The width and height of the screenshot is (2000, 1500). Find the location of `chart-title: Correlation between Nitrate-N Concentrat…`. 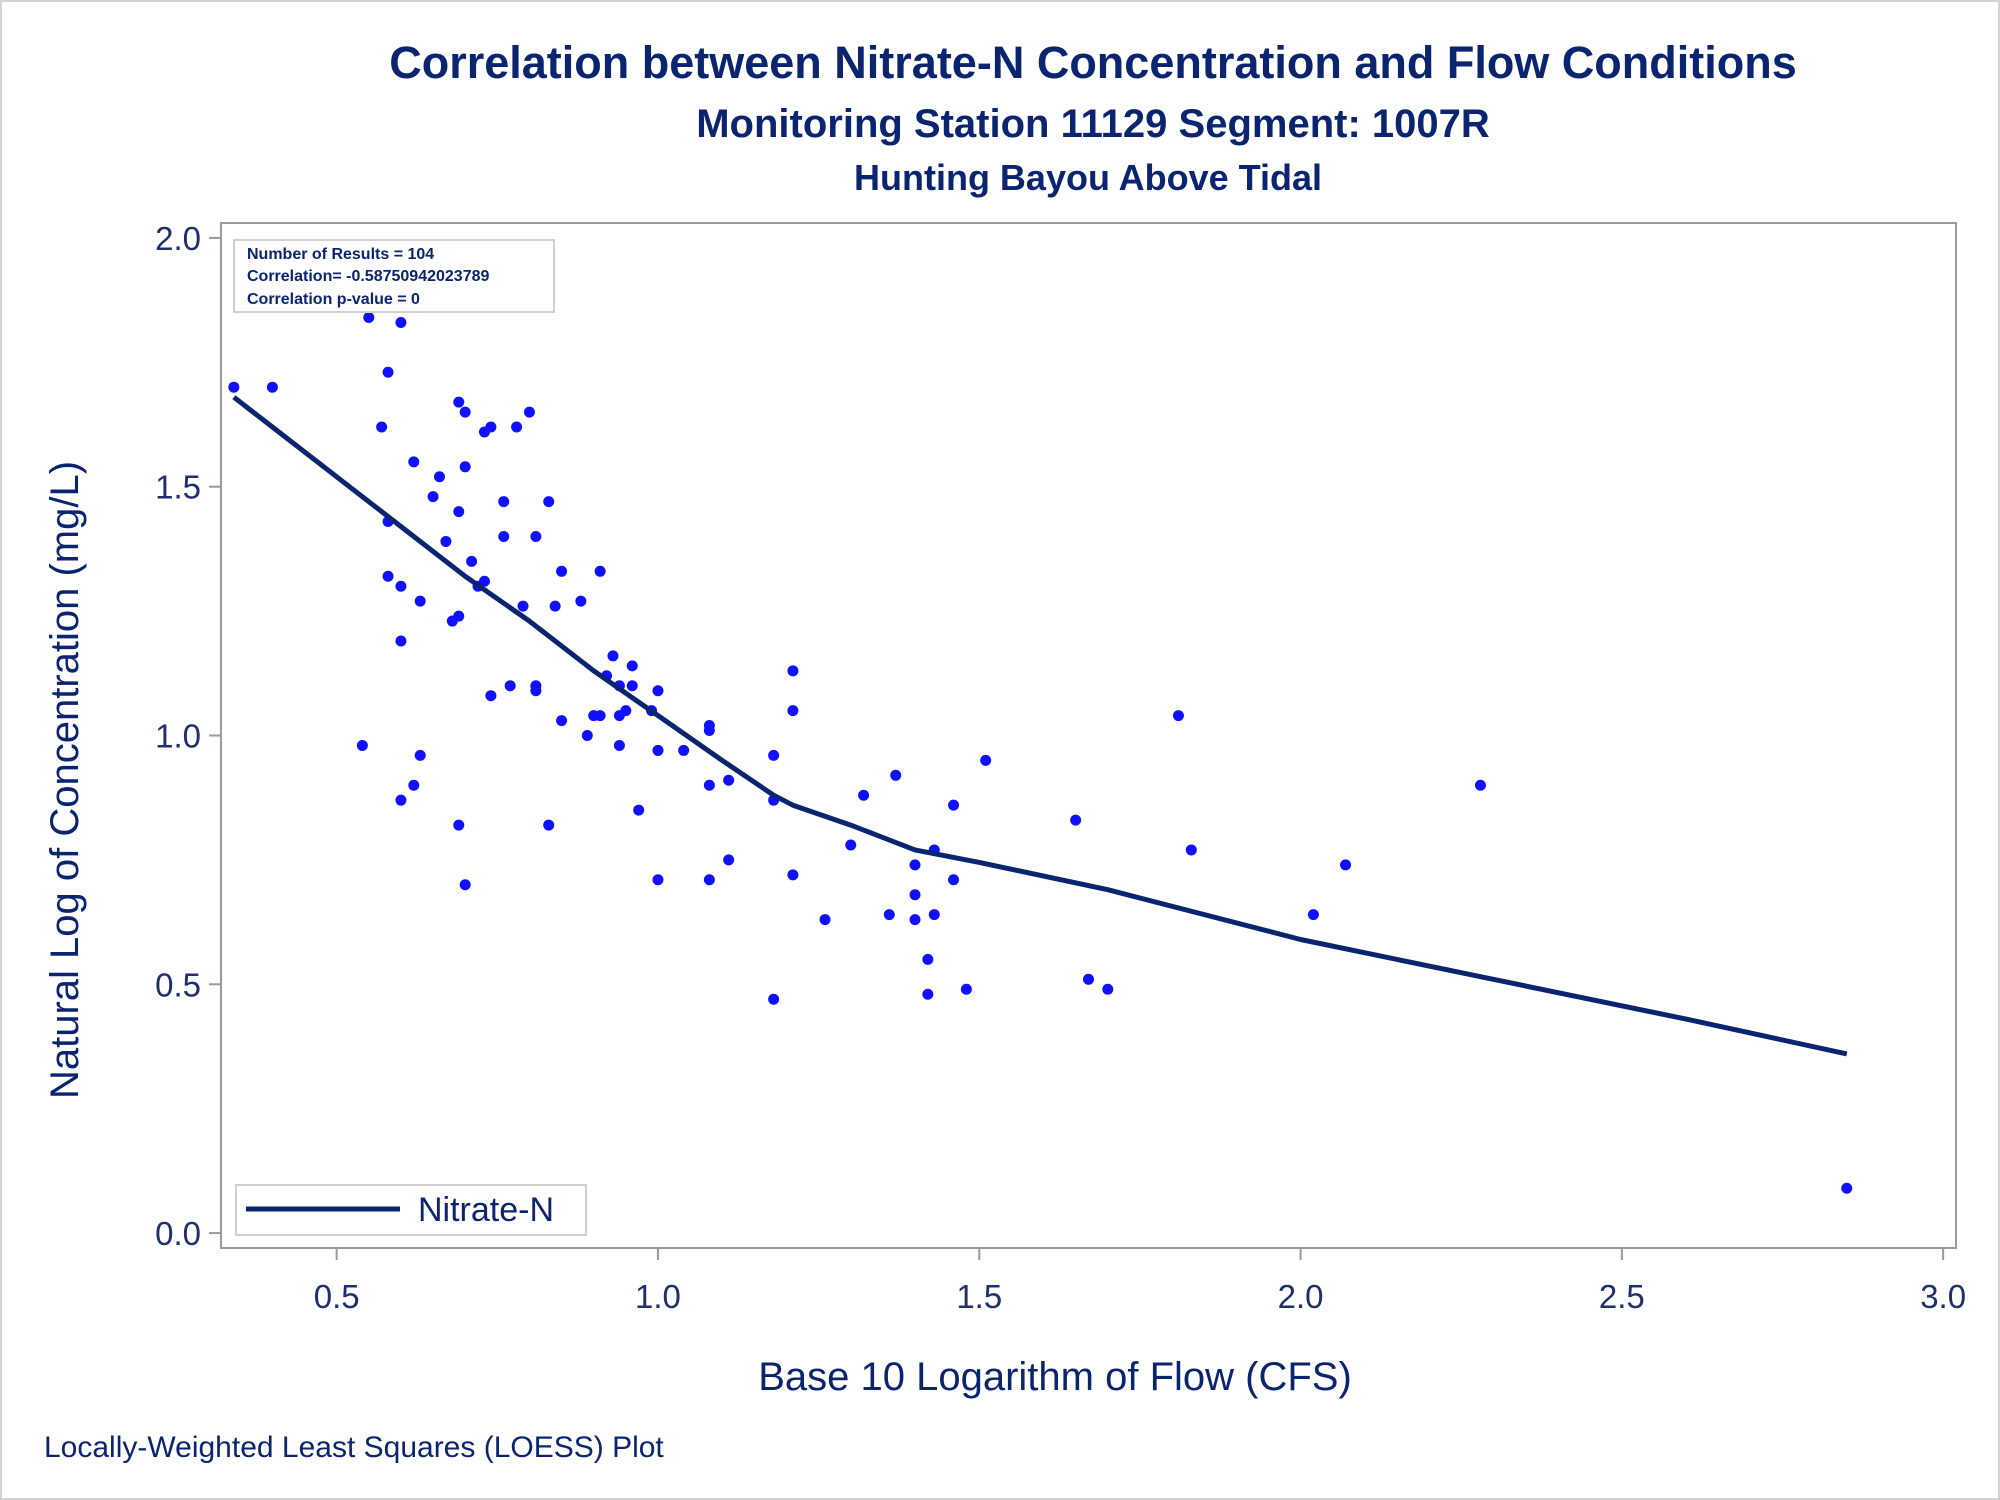

chart-title: Correlation between Nitrate-N Concentrat… is located at coordinates (1093, 62).